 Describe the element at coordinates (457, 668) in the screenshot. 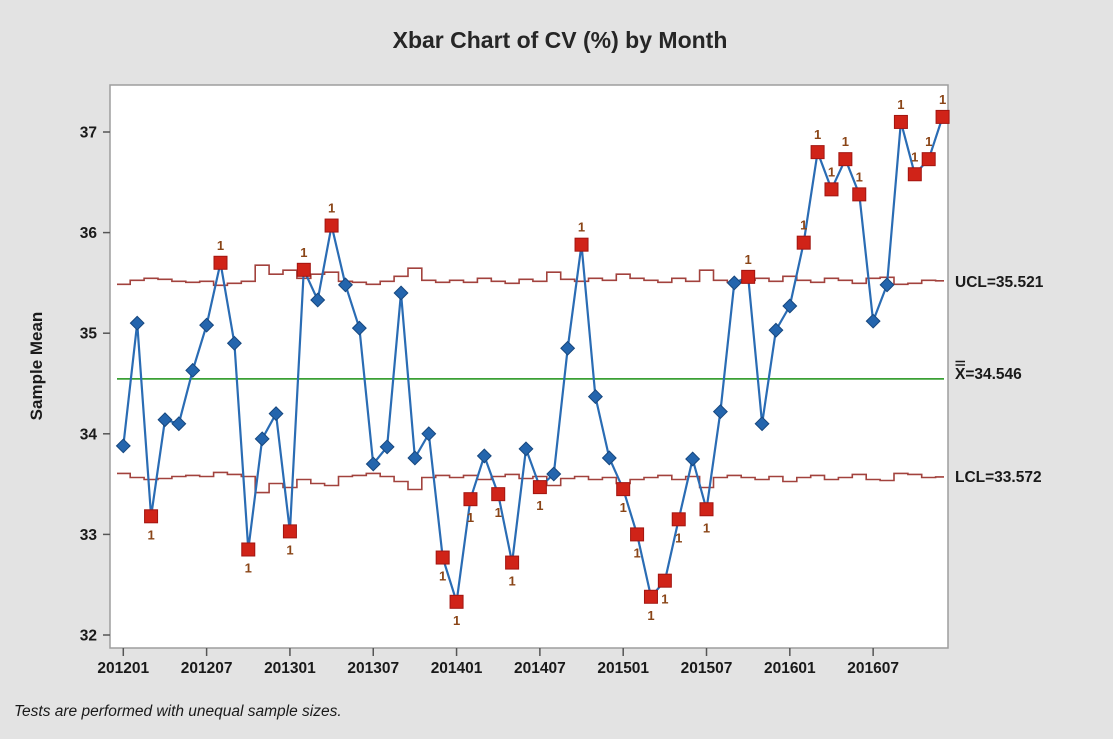

I see `x-tick-label: 201401` at that location.